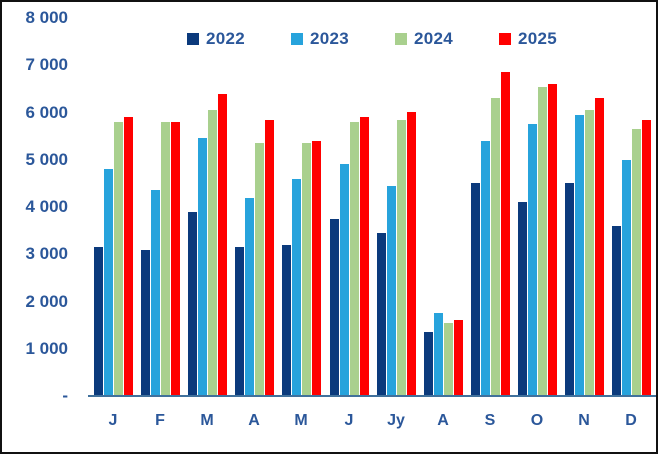 This screenshot has width=658, height=454. I want to click on bar-2024-5-J, so click(354, 259).